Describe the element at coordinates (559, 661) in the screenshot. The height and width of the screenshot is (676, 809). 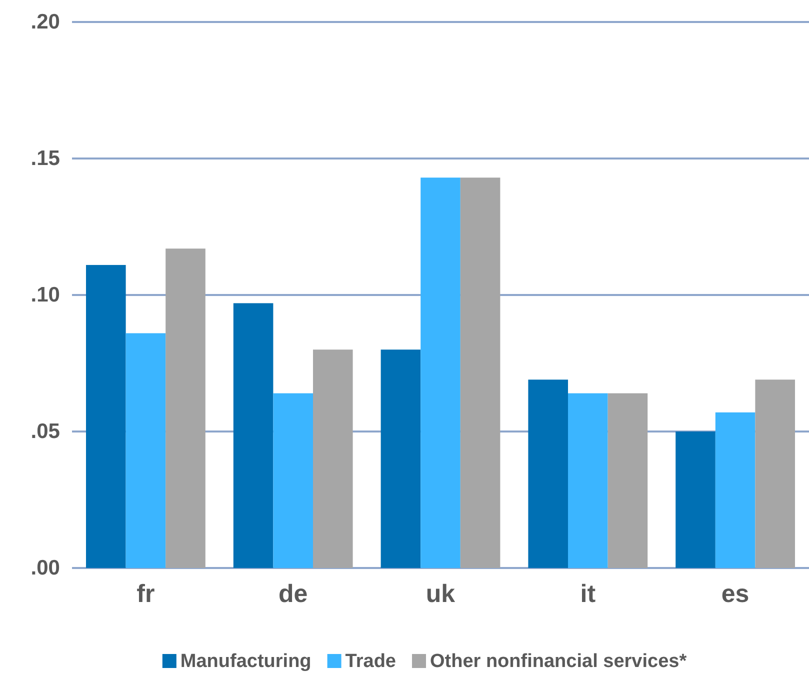
I see `legend-label: Other nonfinancial services*` at that location.